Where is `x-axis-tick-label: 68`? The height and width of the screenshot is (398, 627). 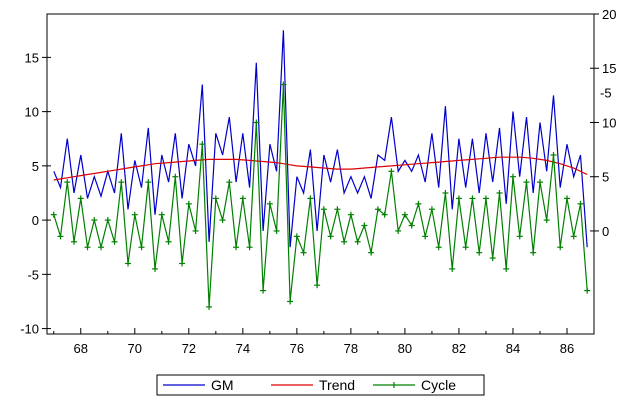 x-axis-tick-label: 68 is located at coordinates (81, 348).